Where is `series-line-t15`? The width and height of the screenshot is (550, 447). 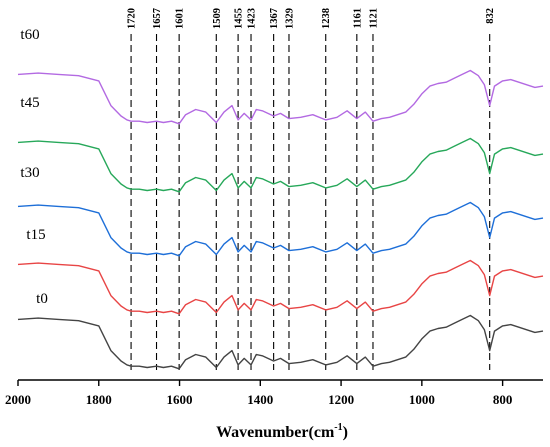
series-line-t15 is located at coordinates (280, 287).